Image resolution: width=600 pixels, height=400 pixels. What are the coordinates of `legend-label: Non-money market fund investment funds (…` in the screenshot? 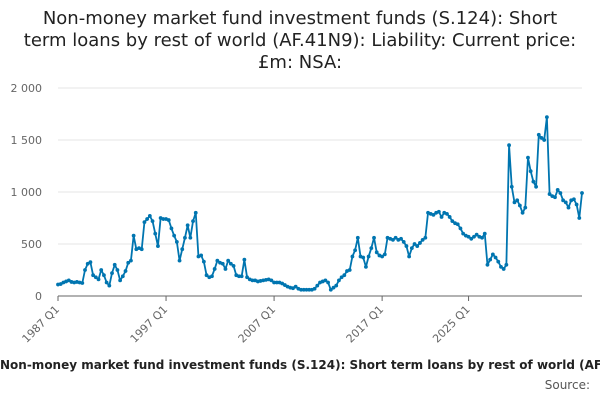 It's located at (300, 365).